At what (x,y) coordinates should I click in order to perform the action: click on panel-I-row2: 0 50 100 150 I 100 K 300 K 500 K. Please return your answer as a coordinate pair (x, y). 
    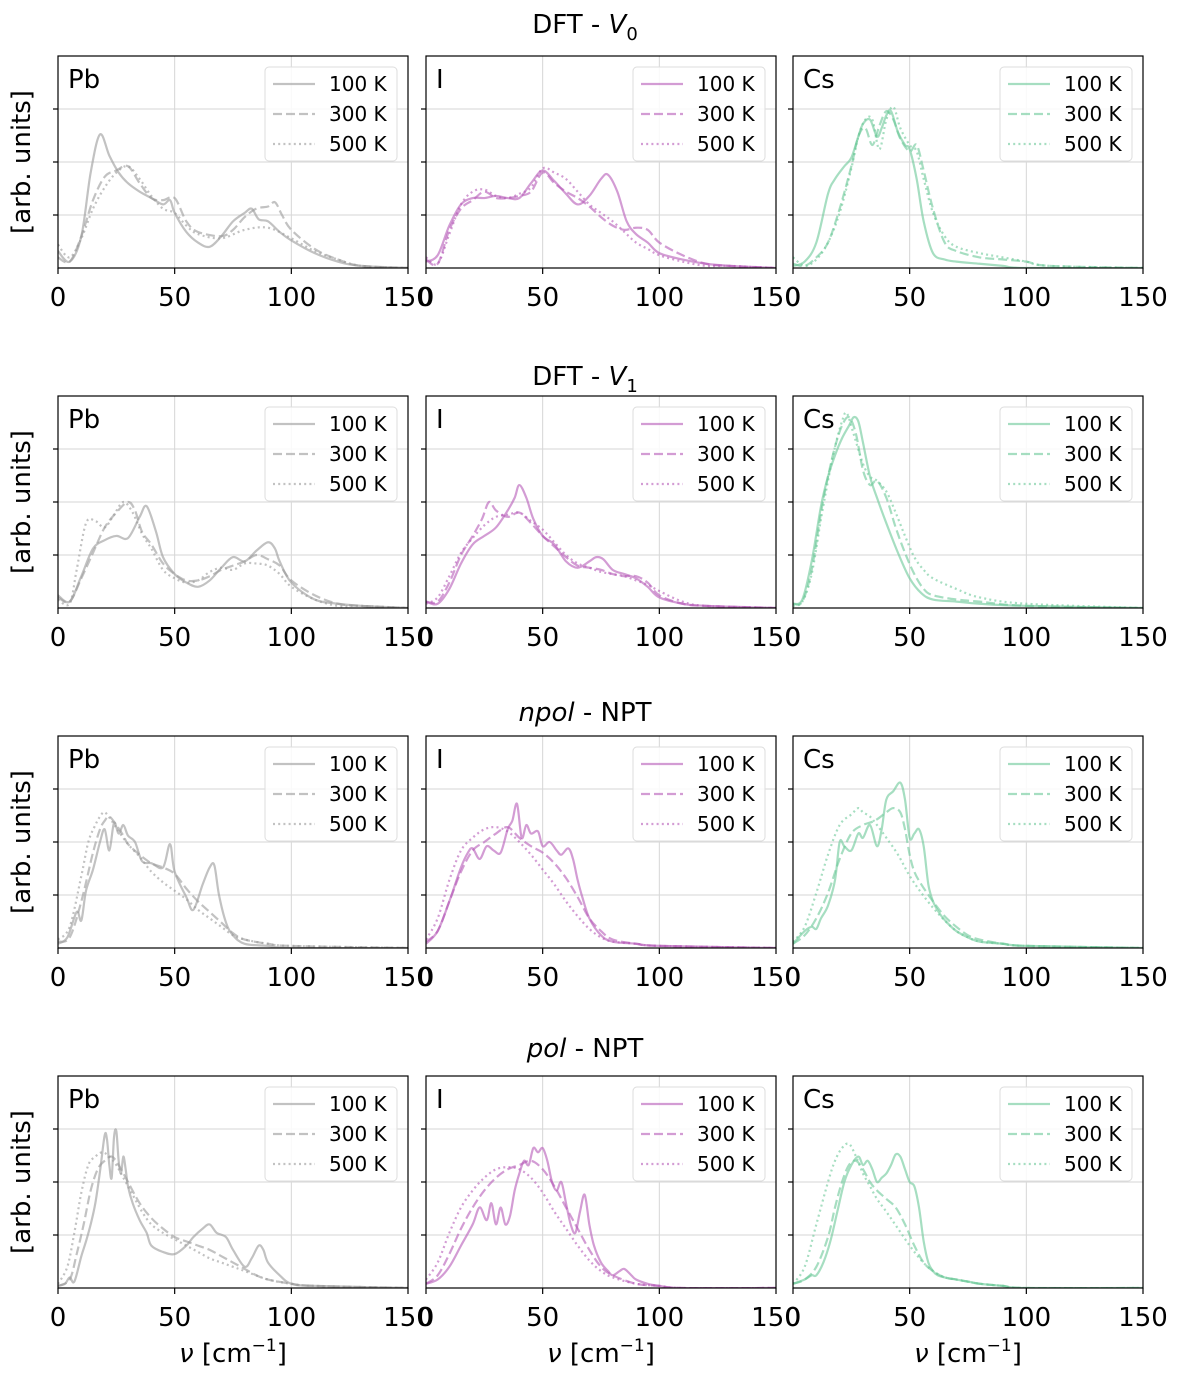
    Looking at the image, I should click on (609, 864).